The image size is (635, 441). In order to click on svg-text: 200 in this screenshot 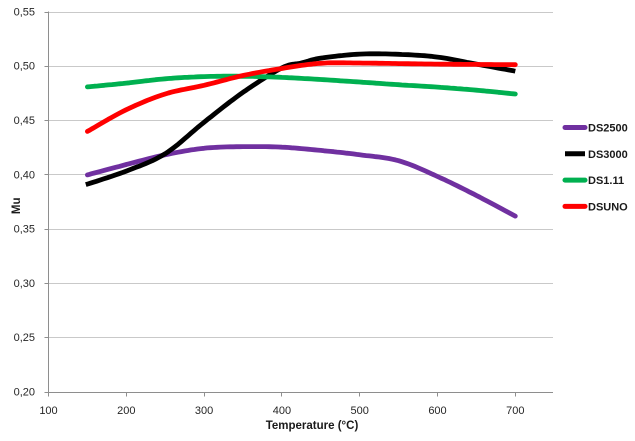, I will do `click(126, 411)`.